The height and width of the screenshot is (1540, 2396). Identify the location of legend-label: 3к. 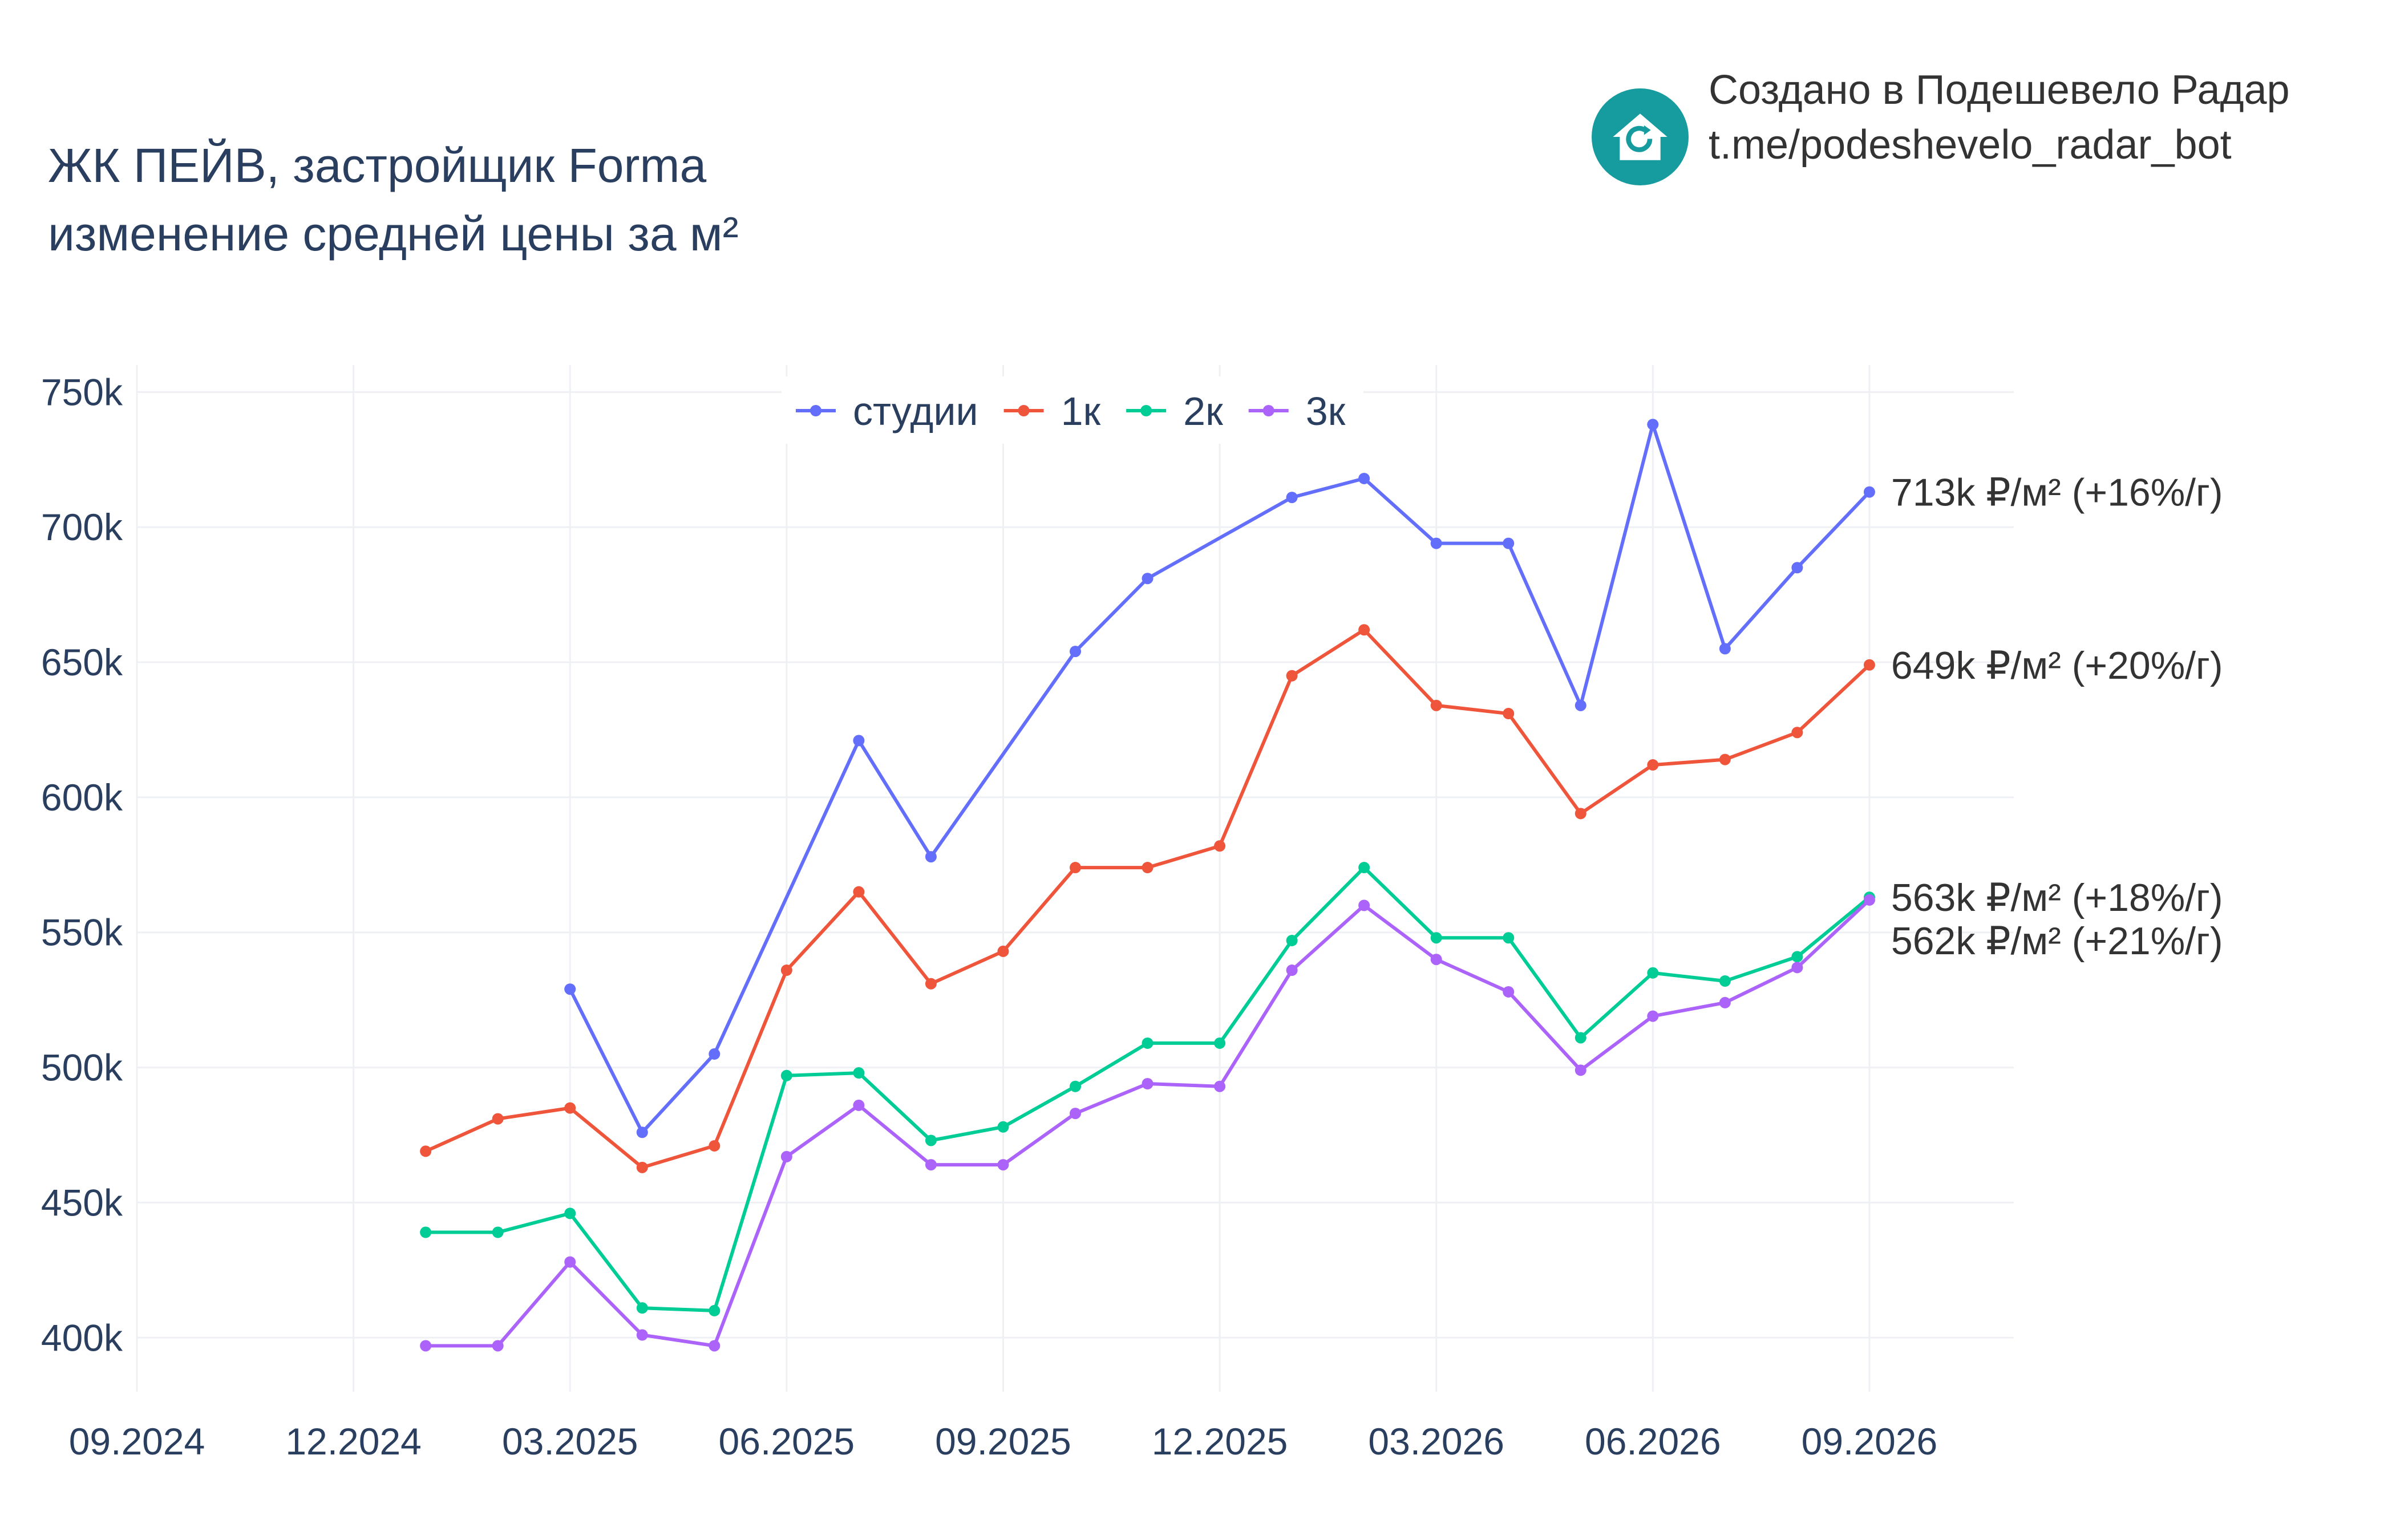
(1326, 411).